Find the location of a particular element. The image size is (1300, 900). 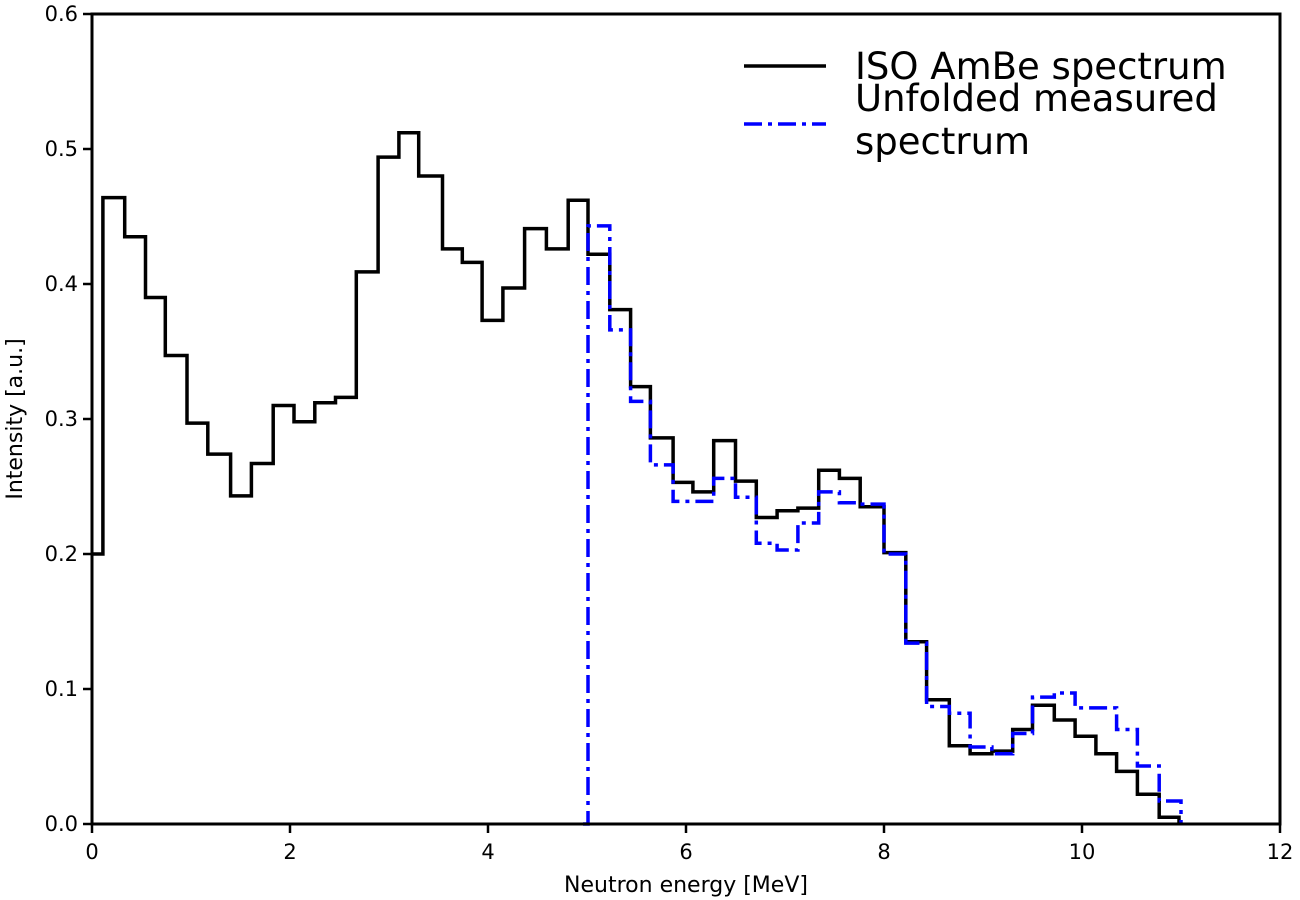

x-tick-label: 0 is located at coordinates (91, 852).